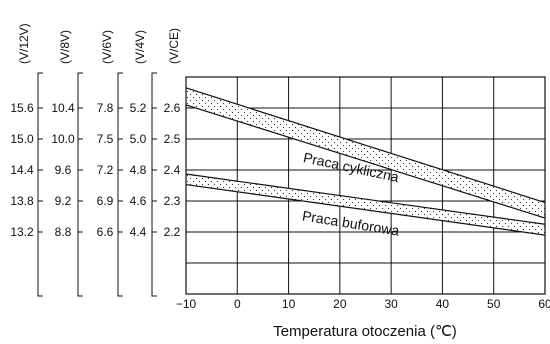 The height and width of the screenshot is (344, 550). What do you see at coordinates (105, 108) in the screenshot?
I see `scale-tick-label: 7.8` at bounding box center [105, 108].